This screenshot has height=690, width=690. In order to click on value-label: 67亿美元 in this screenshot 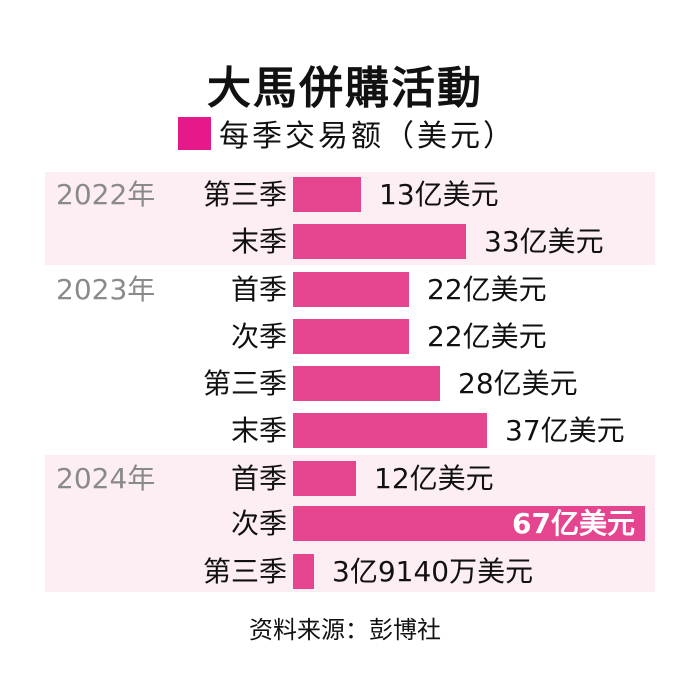, I will do `click(573, 523)`.